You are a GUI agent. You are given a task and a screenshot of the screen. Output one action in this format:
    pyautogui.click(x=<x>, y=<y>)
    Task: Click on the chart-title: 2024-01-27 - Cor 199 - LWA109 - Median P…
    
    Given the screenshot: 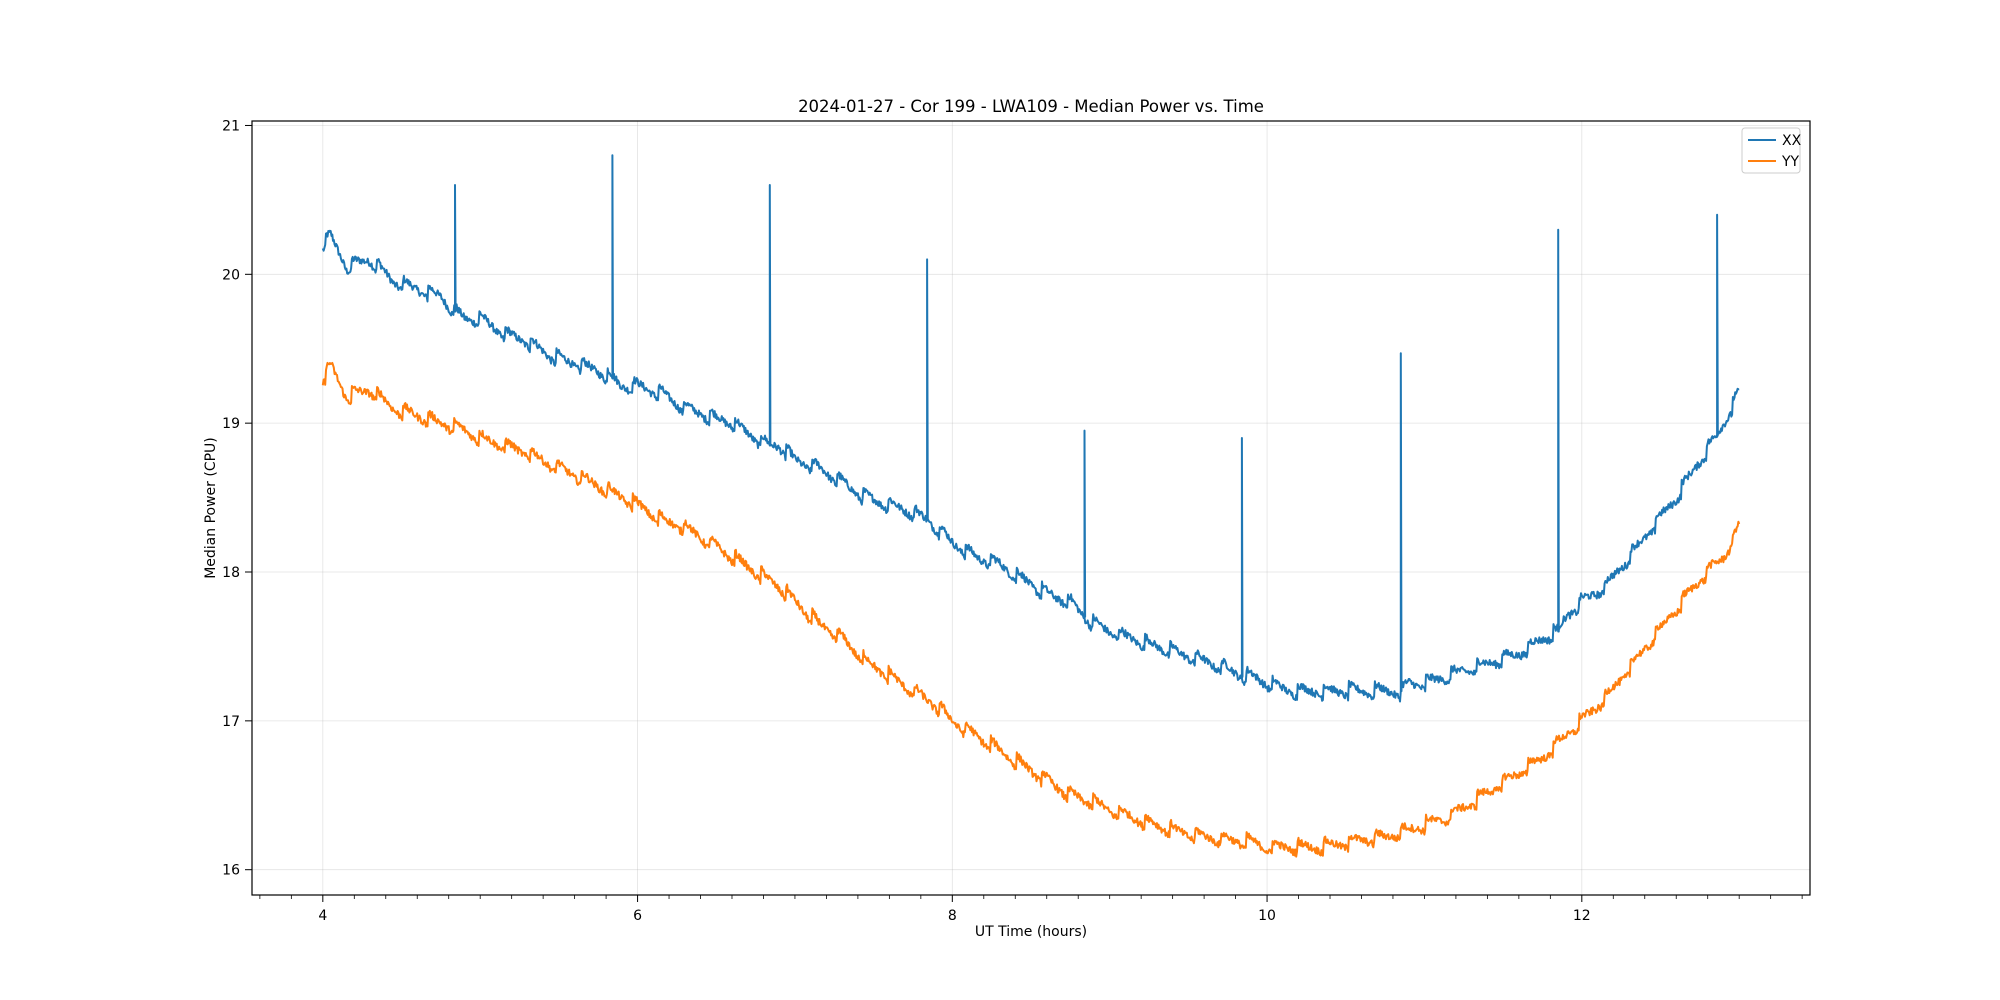 What is the action you would take?
    pyautogui.click(x=1031, y=106)
    